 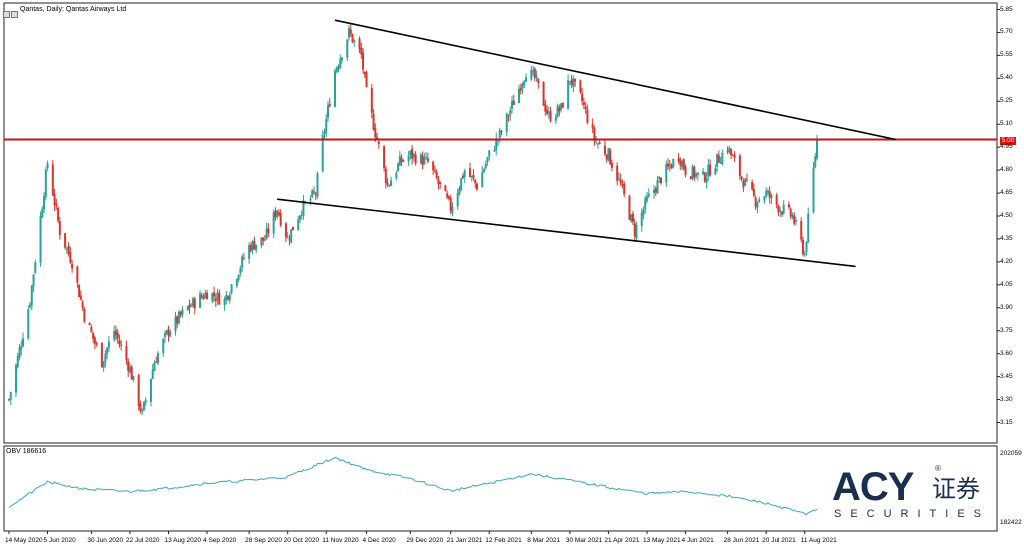 What do you see at coordinates (912, 514) in the screenshot?
I see `logo-sub: SECURITIES` at bounding box center [912, 514].